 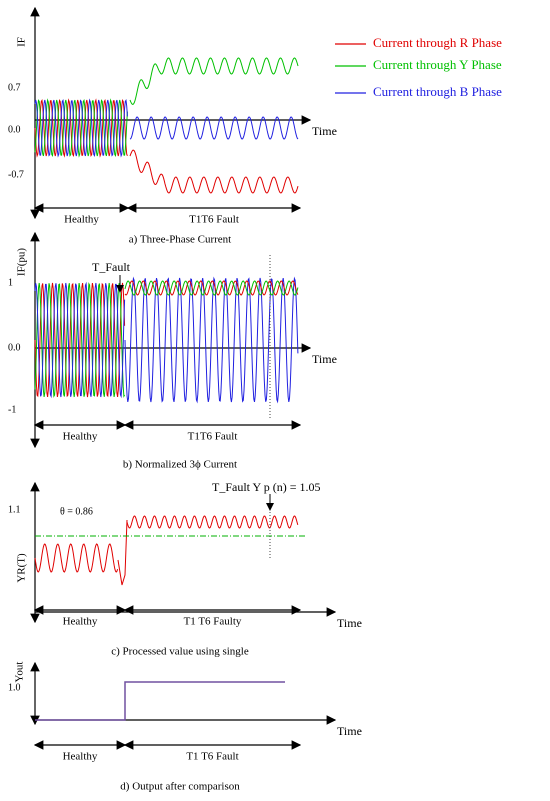 What do you see at coordinates (22, 568) in the screenshot?
I see `y-axis-label: YR(T)` at bounding box center [22, 568].